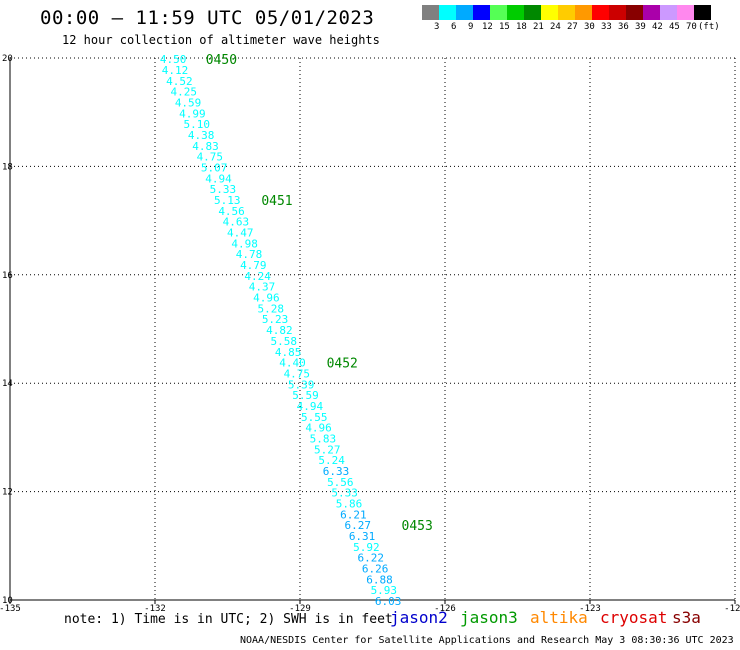 This screenshot has width=740, height=650. What do you see at coordinates (674, 27) in the screenshot?
I see `color-scale-label: 45` at bounding box center [674, 27].